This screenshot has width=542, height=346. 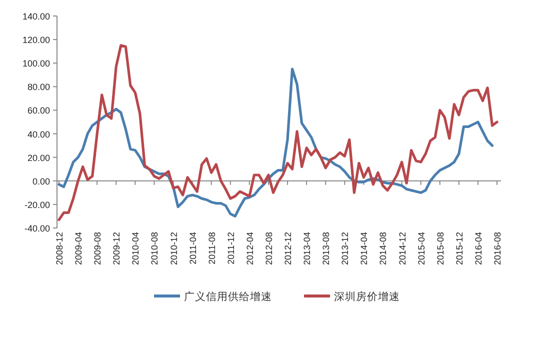 What do you see at coordinates (155, 249) in the screenshot?
I see `x-tick-label: 2010-08` at bounding box center [155, 249].